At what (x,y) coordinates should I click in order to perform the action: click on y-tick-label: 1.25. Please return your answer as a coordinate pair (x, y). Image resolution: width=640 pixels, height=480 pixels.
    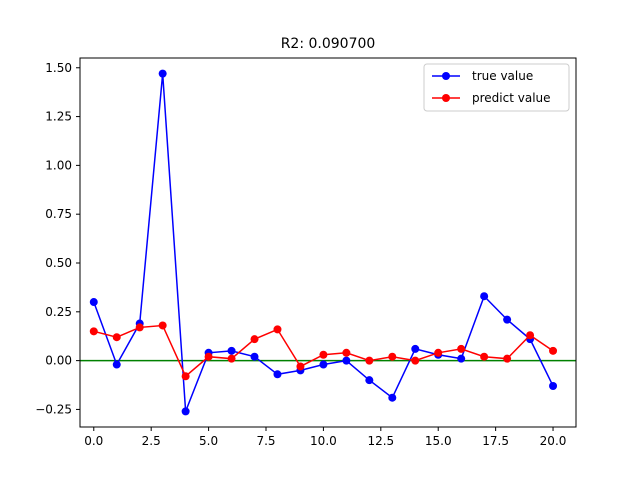
    Looking at the image, I should click on (58, 117).